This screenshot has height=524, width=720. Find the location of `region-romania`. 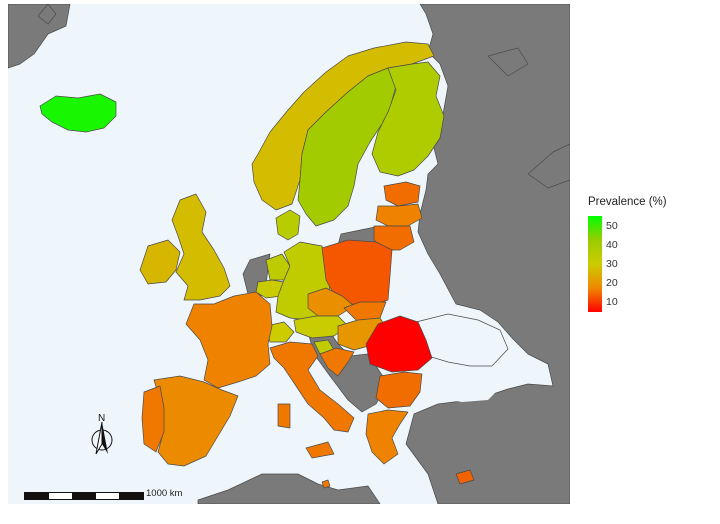

region-romania is located at coordinates (399, 344).